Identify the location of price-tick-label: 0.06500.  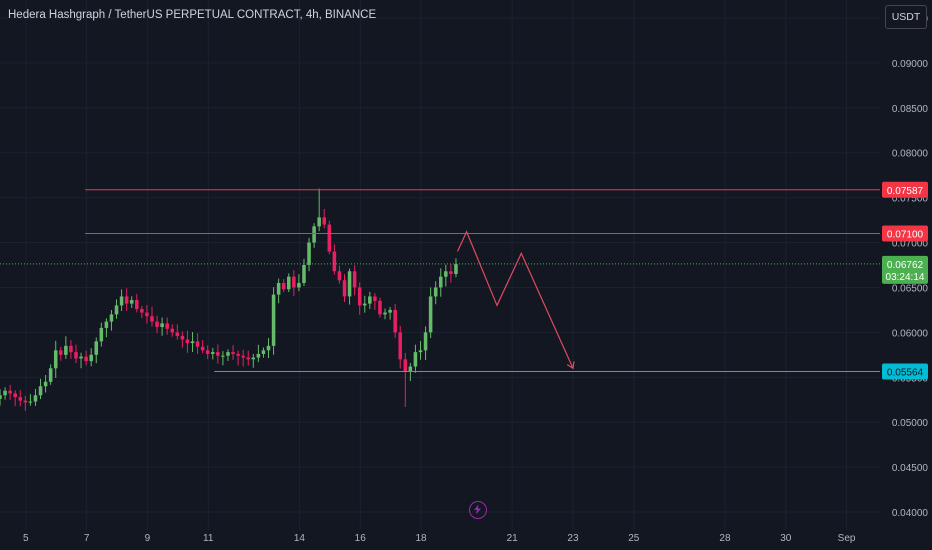
(910, 288).